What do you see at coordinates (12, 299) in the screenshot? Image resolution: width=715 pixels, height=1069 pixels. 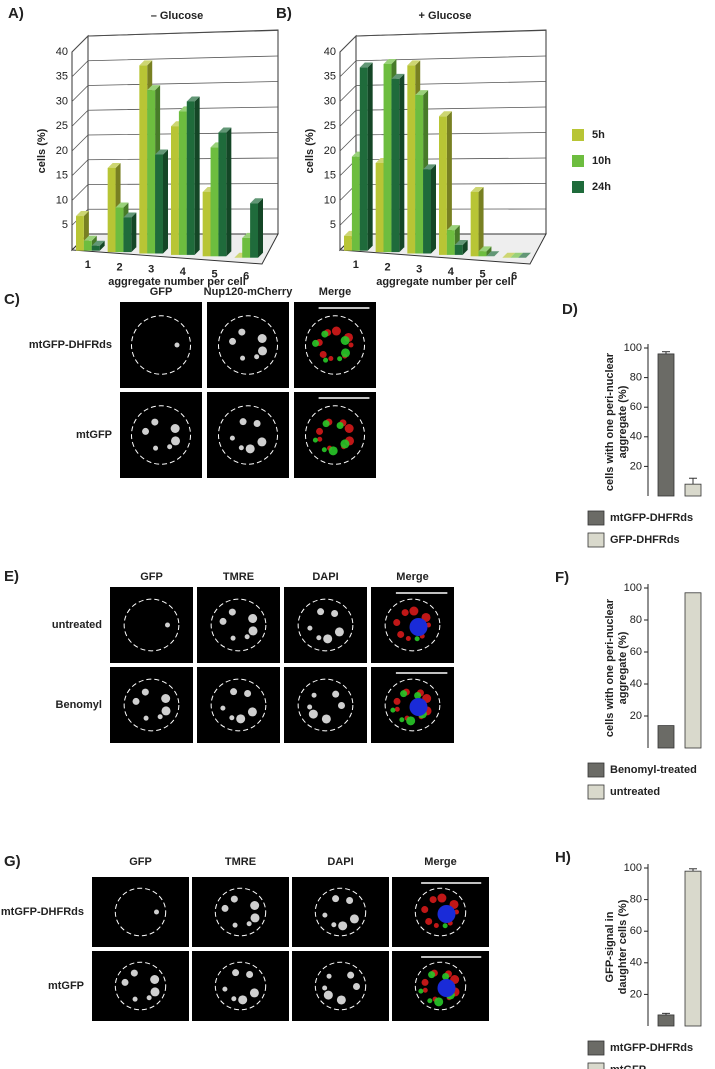 I see `panel-label: C)` at bounding box center [12, 299].